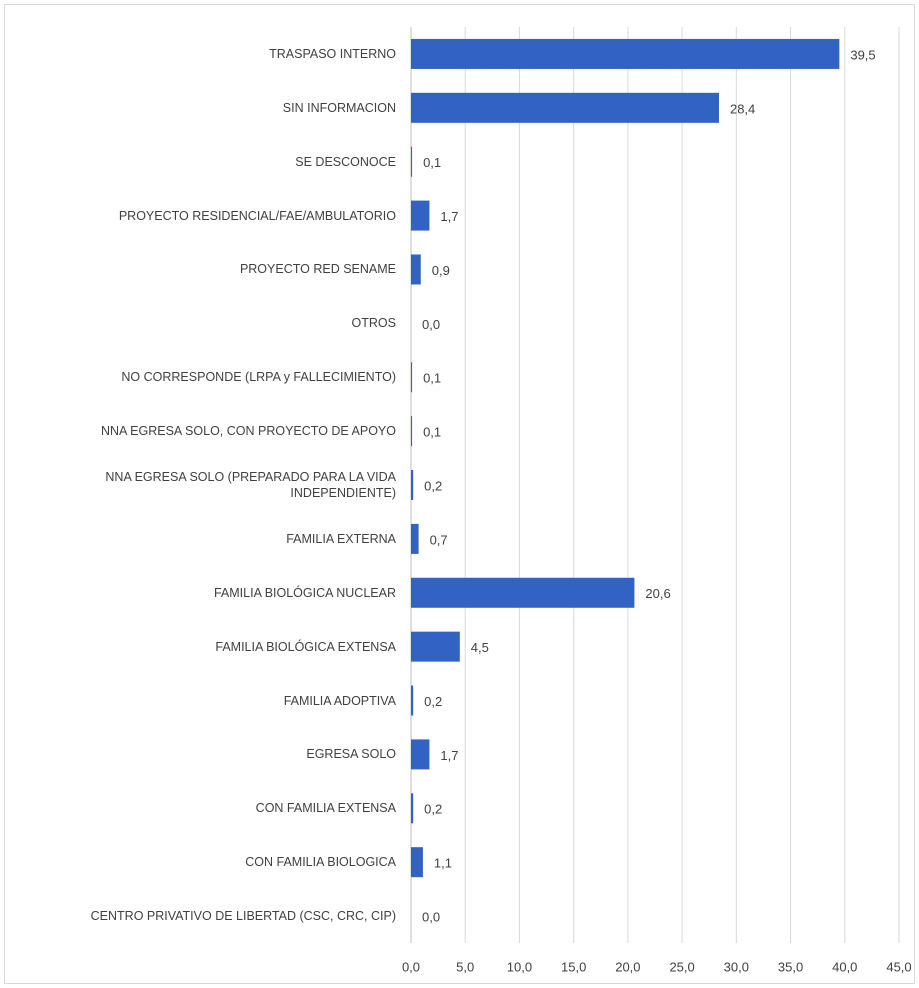  I want to click on data-label: 4,5, so click(480, 647).